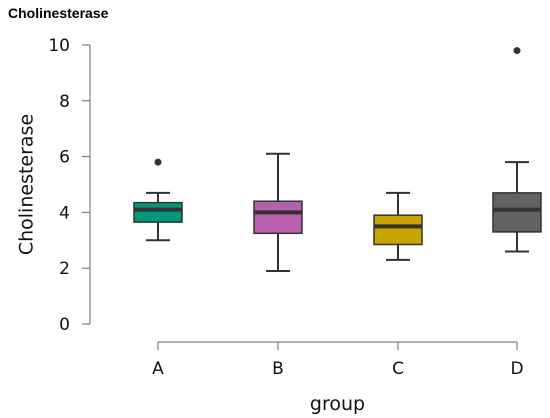  Describe the element at coordinates (278, 369) in the screenshot. I see `x-tick-label: B` at that location.